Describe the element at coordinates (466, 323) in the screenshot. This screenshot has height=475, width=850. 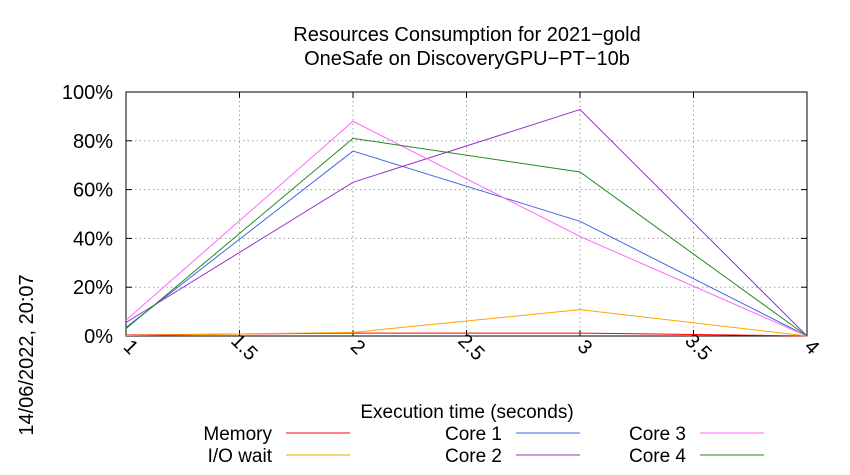
I see `series-line-i-o-wait` at that location.